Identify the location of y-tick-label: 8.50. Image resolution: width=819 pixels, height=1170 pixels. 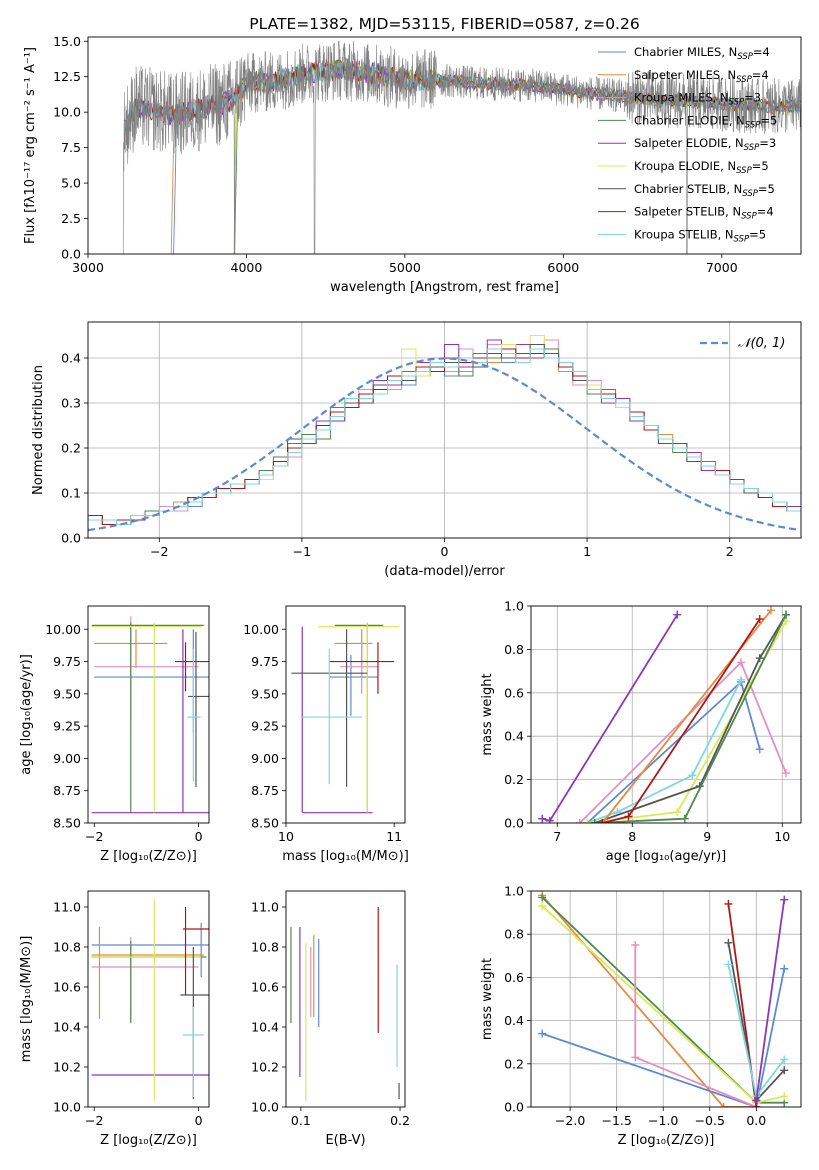
(265, 823).